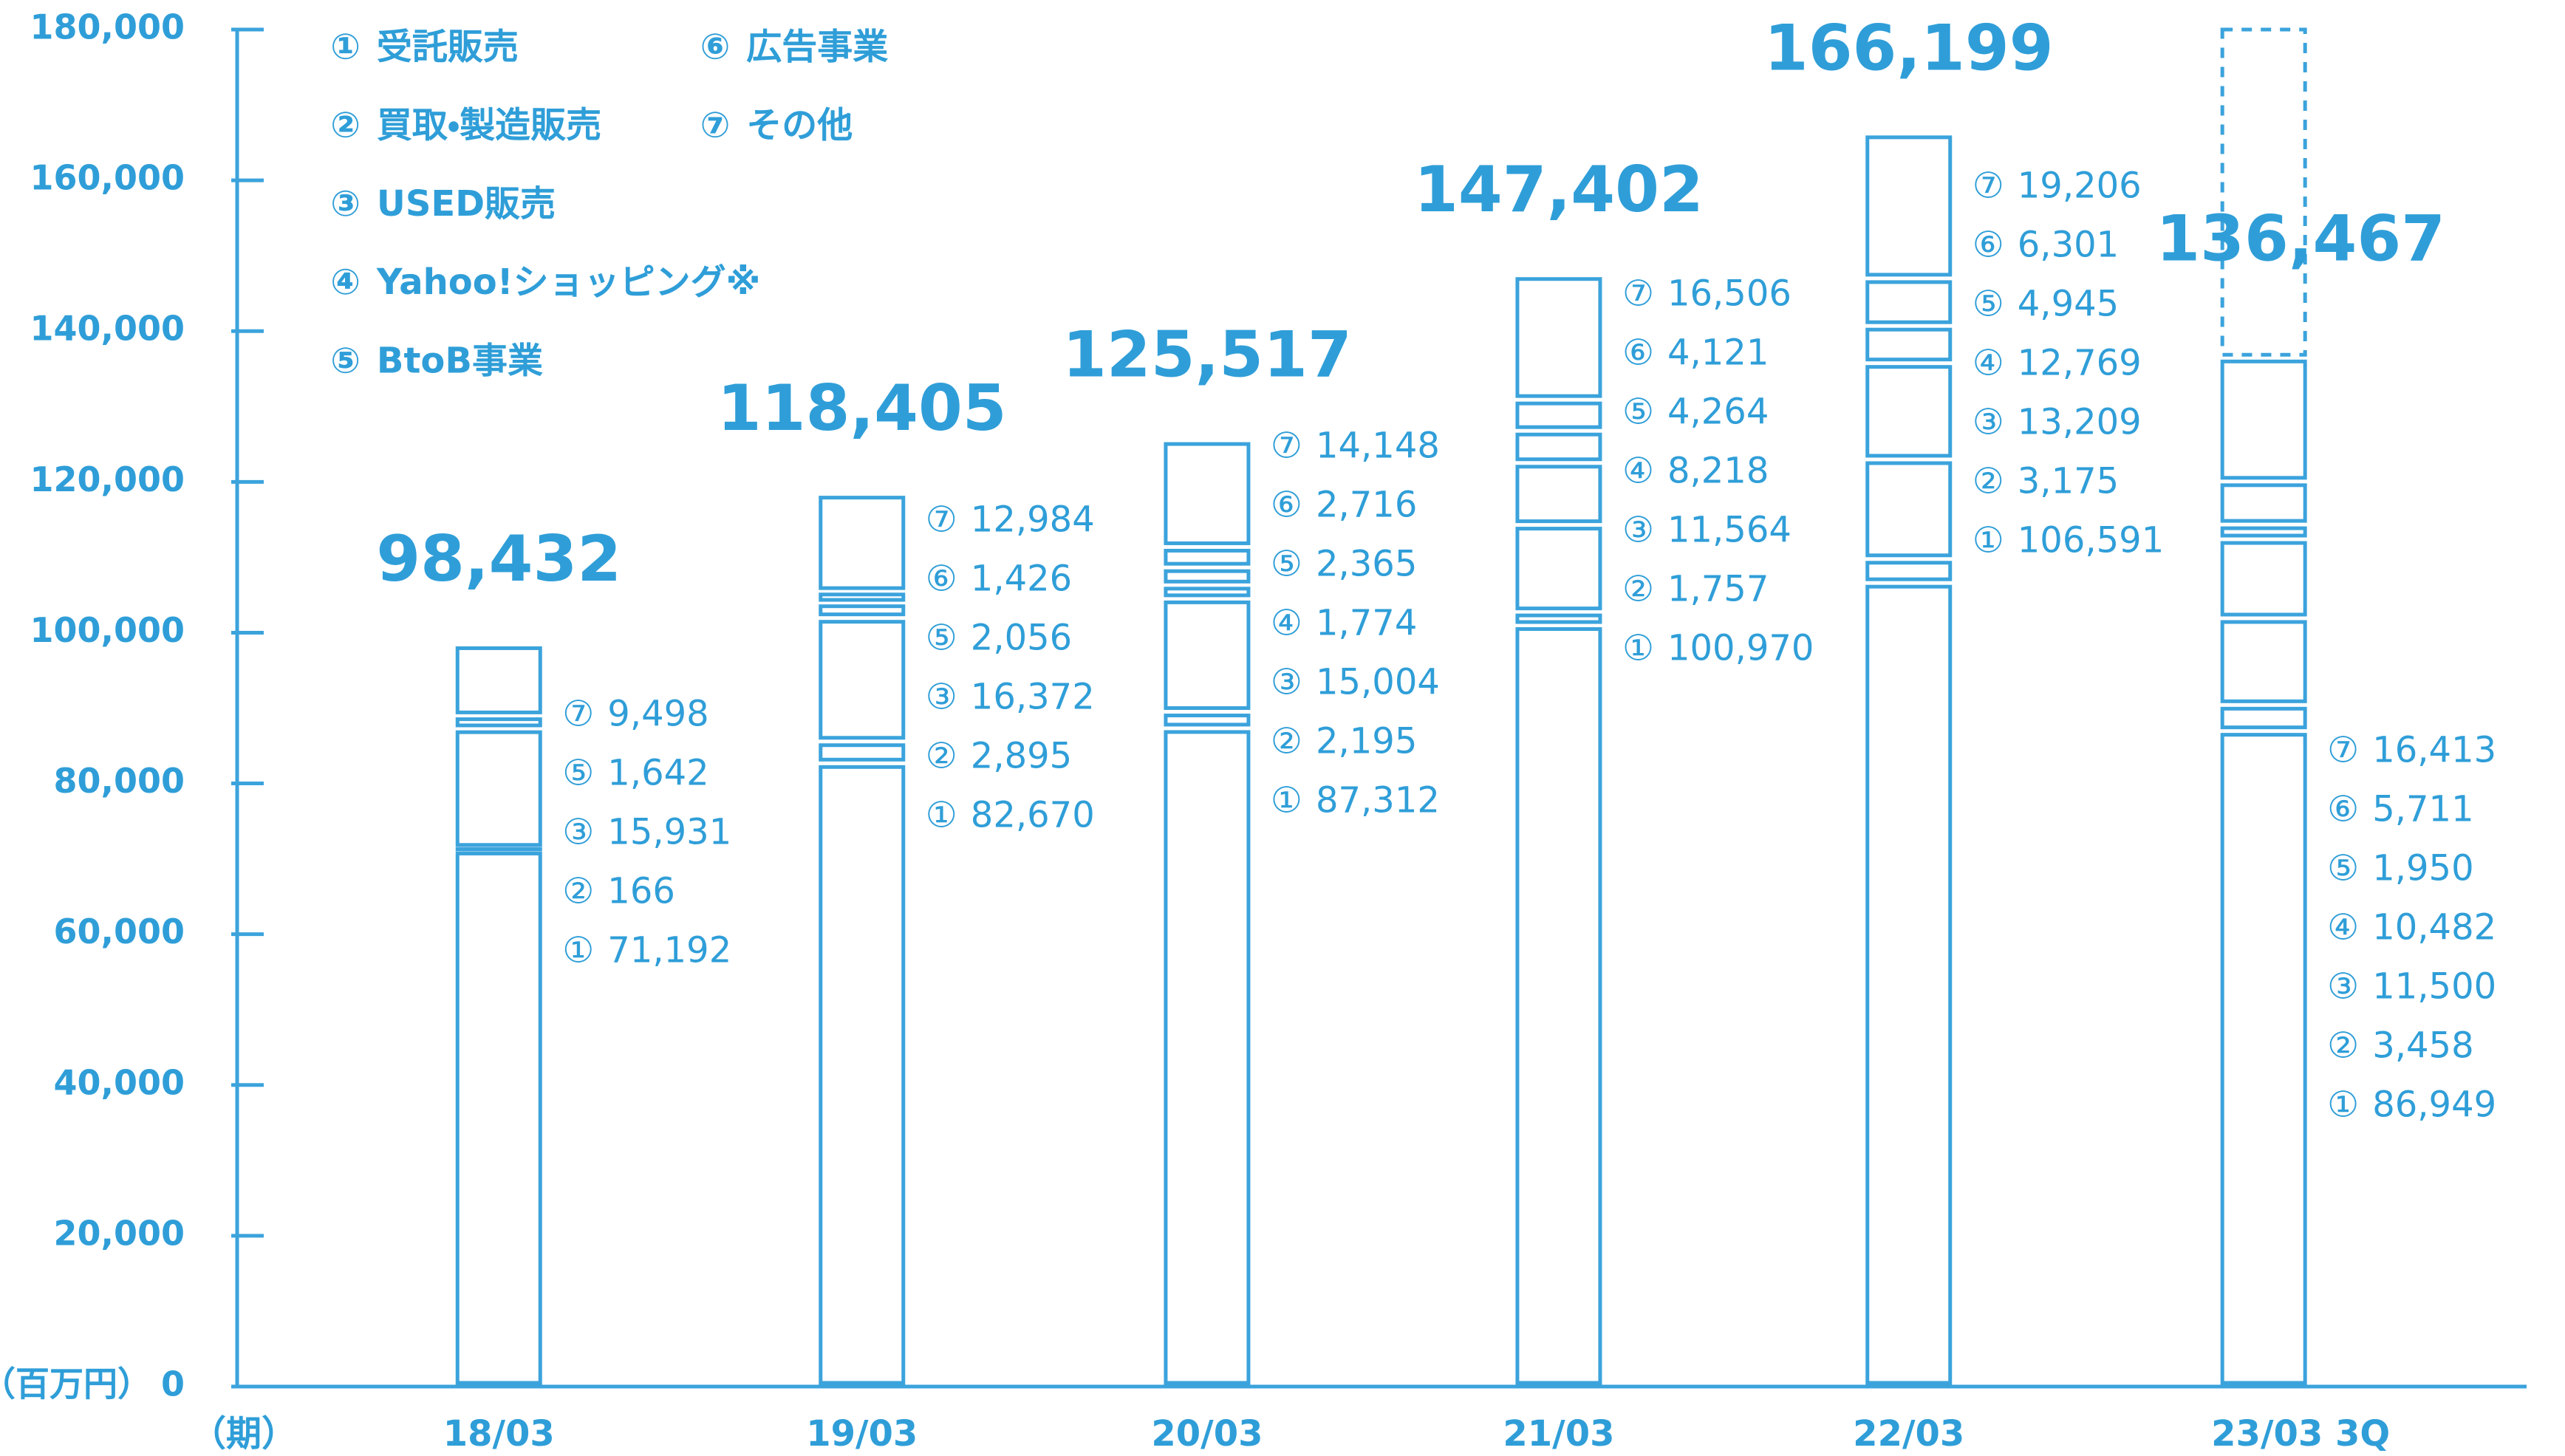  Describe the element at coordinates (1021, 755) in the screenshot. I see `data-label-value: 2,895` at that location.